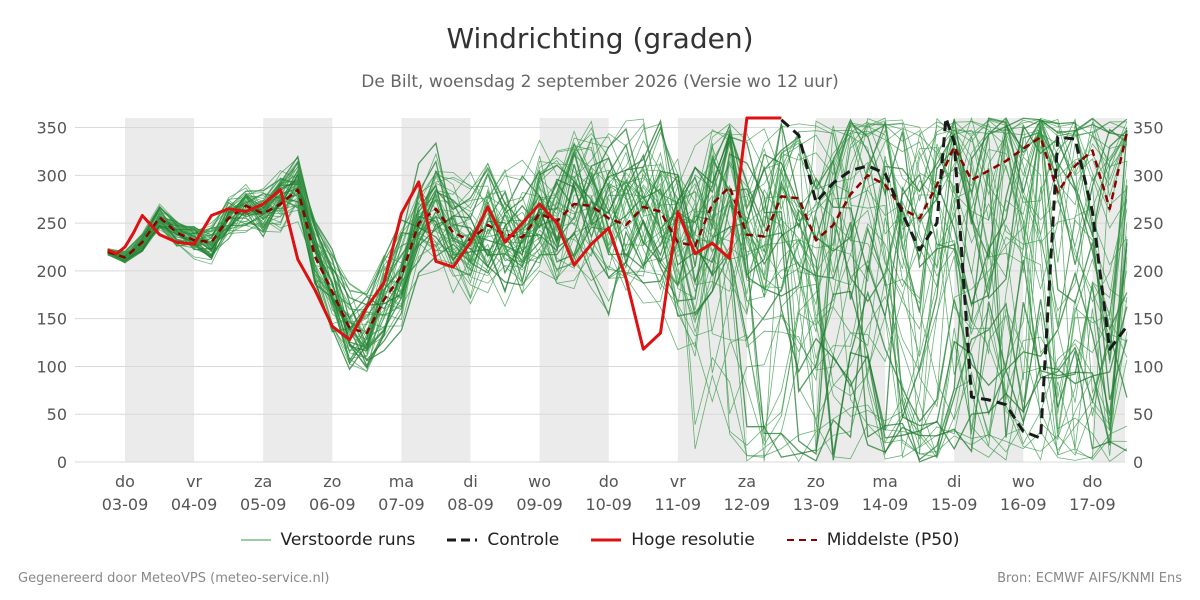 This screenshot has width=1200, height=600. What do you see at coordinates (1092, 504) in the screenshot?
I see `x-tick-date: 17-09` at bounding box center [1092, 504].